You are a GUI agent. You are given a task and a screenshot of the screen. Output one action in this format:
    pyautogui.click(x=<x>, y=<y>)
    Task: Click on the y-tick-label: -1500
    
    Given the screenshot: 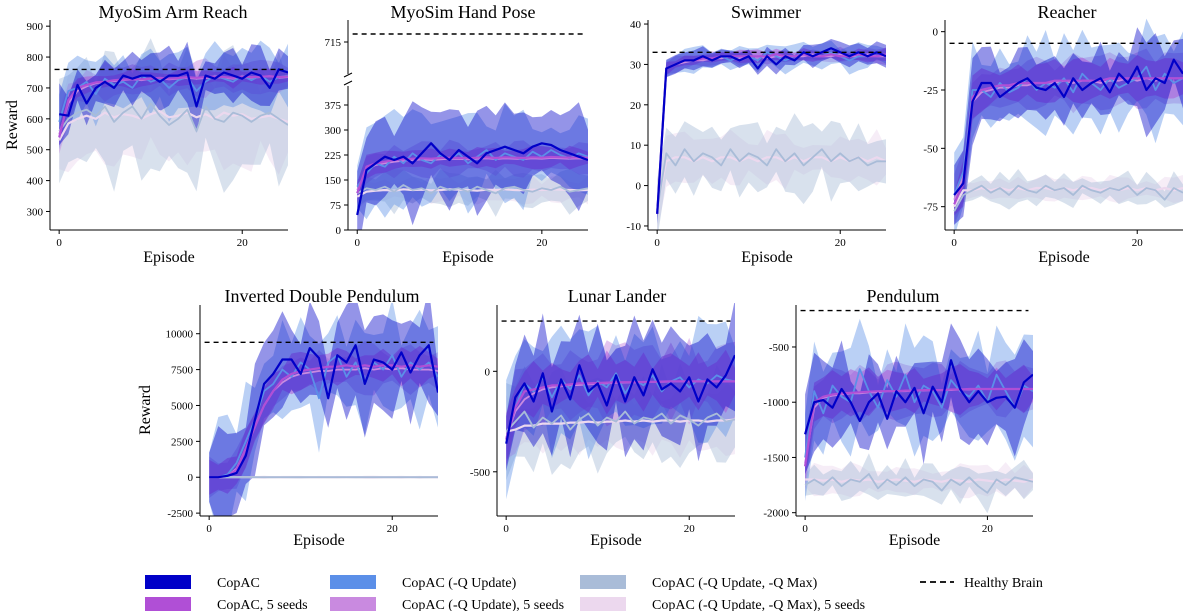 What is the action you would take?
    pyautogui.click(x=776, y=458)
    